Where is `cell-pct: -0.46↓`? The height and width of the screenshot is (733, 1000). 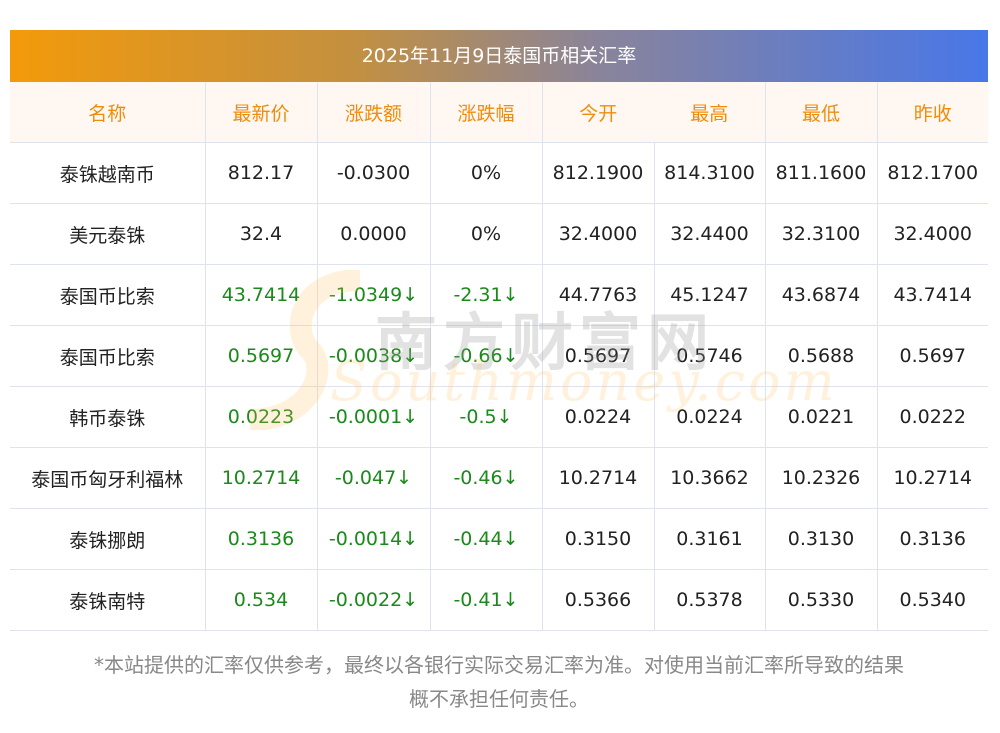
cell-pct: -0.46↓ is located at coordinates (485, 478).